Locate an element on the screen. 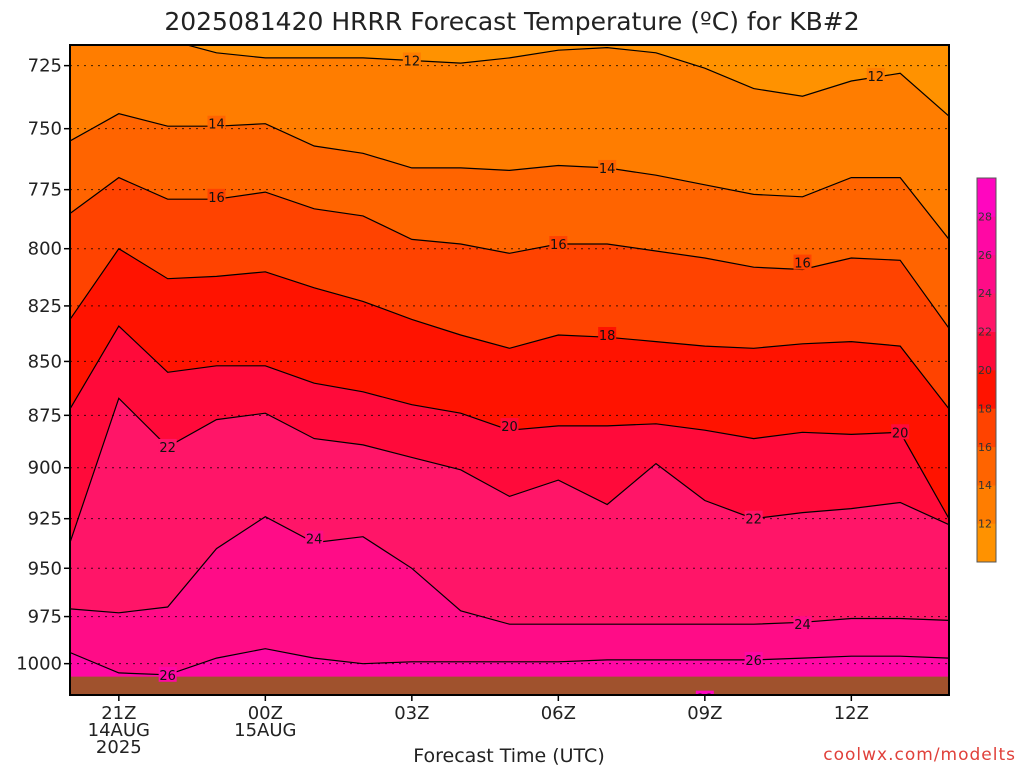 This screenshot has height=768, width=1024. y-tick-label-825: 825 is located at coordinates (45, 306).